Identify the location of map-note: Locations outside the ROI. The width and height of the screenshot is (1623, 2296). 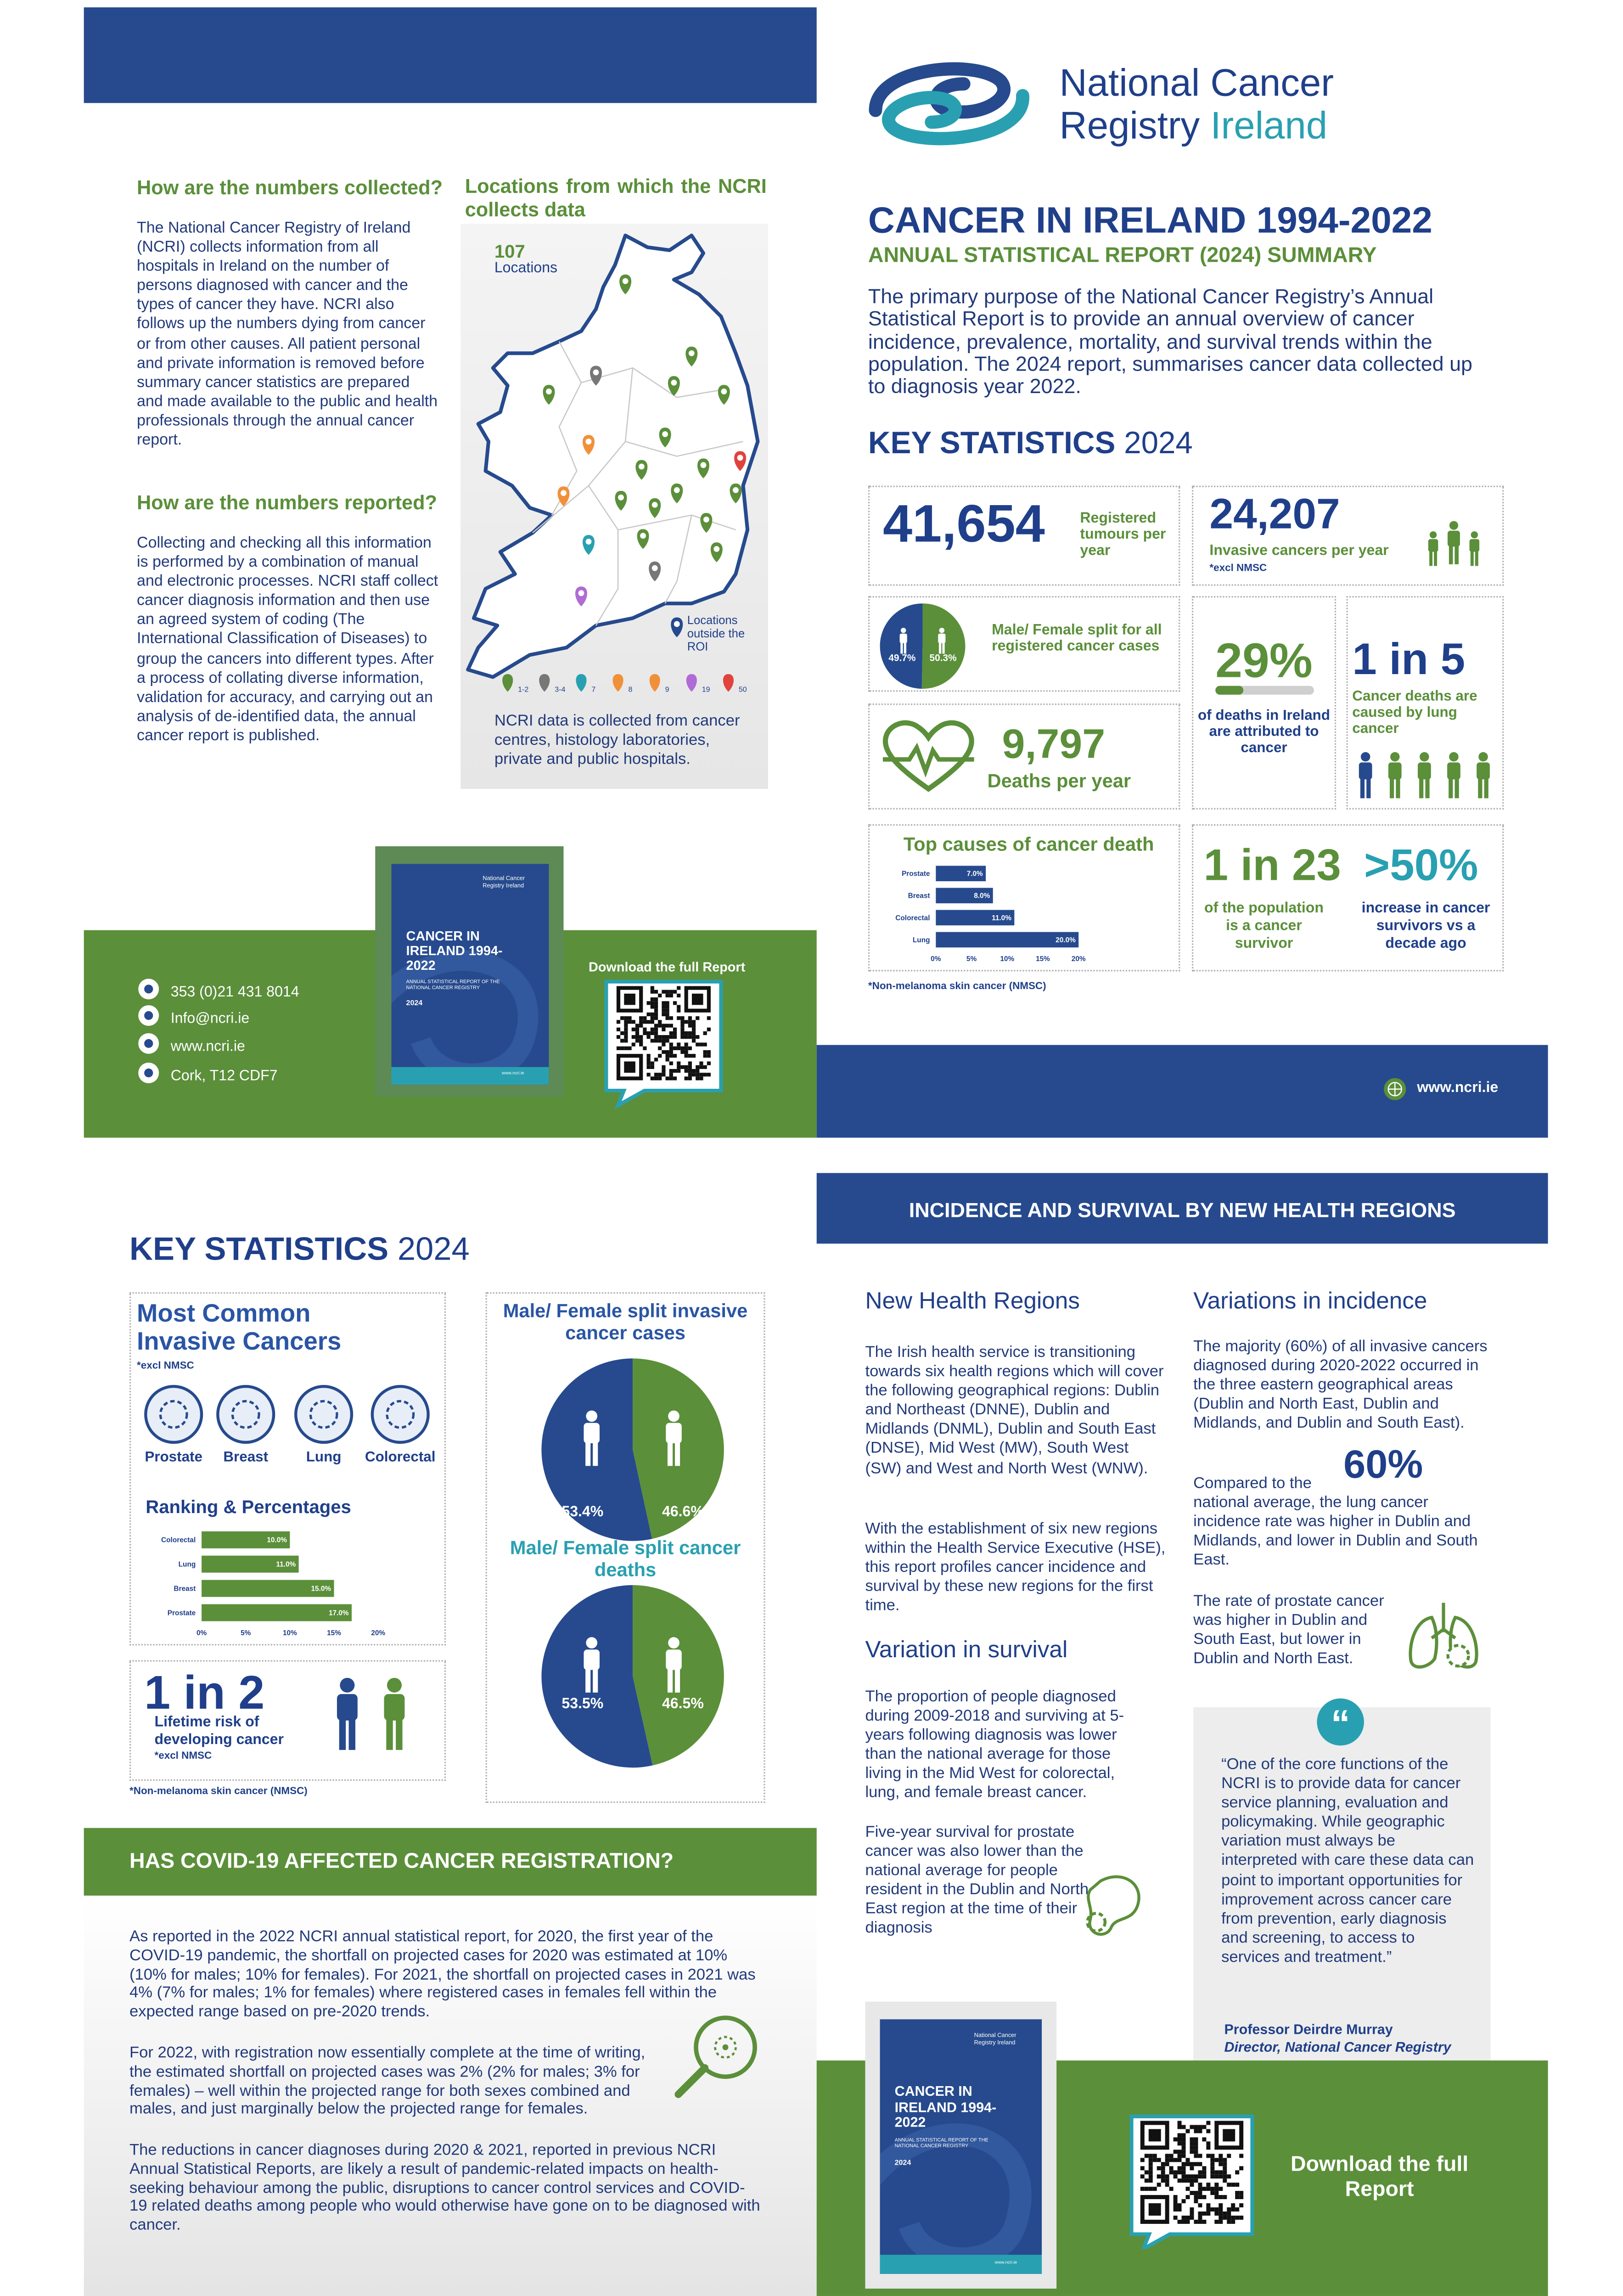
(716, 634).